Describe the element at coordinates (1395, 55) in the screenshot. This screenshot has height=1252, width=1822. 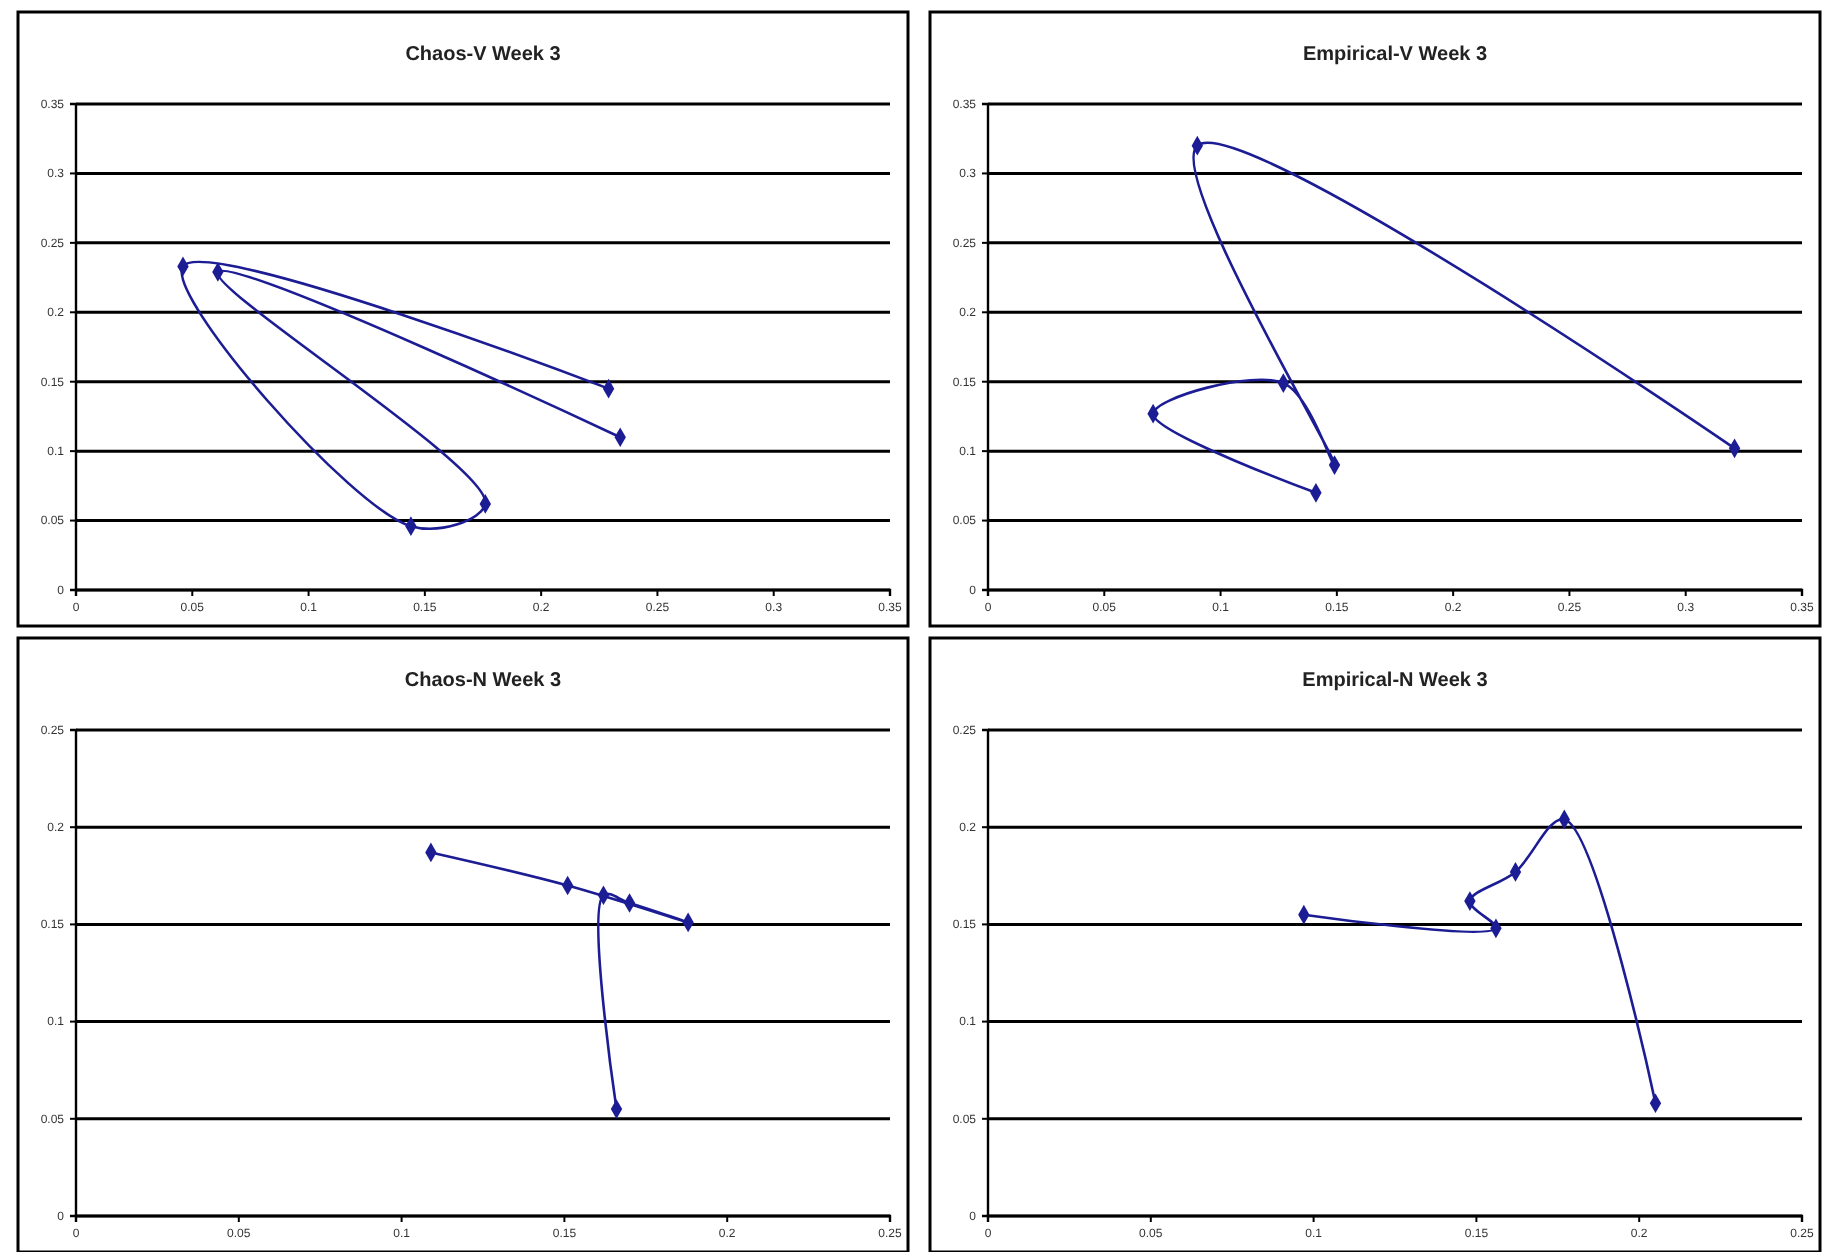
I see `chart-title: Empirical-V Week 3` at that location.